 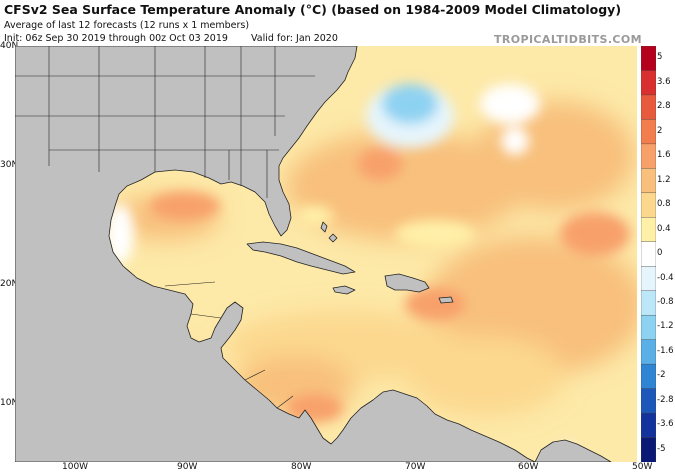 What do you see at coordinates (415, 467) in the screenshot?
I see `lon-label-70w: 70W` at bounding box center [415, 467].